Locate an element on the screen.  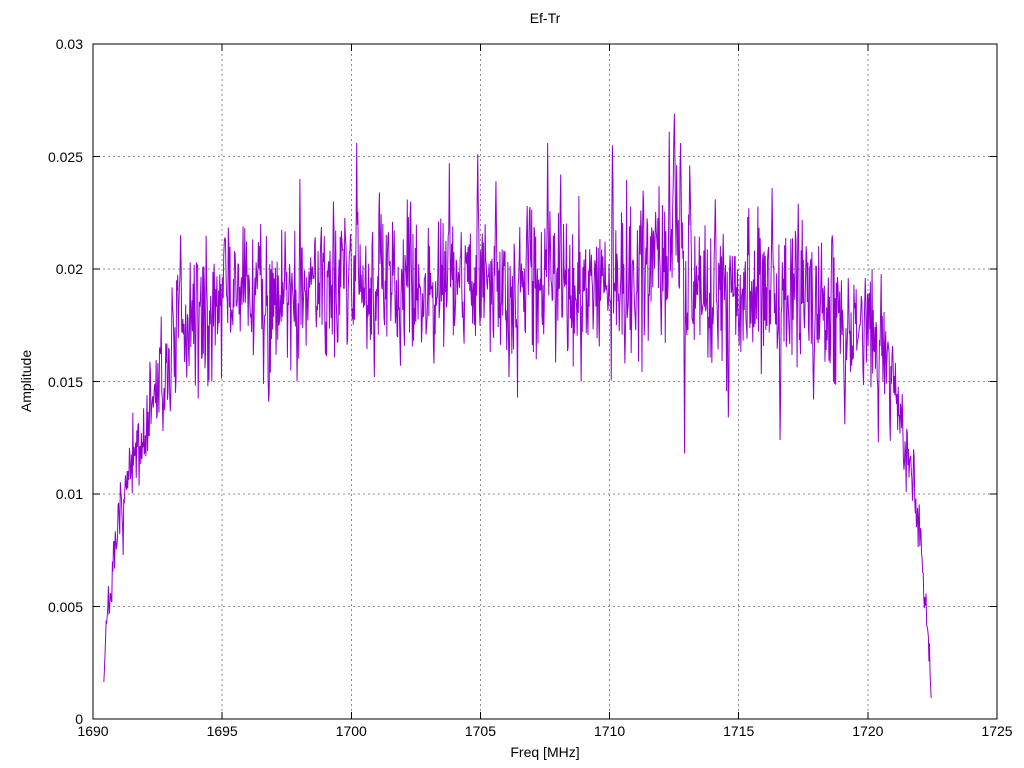
x-tick-label: 1725 is located at coordinates (997, 731).